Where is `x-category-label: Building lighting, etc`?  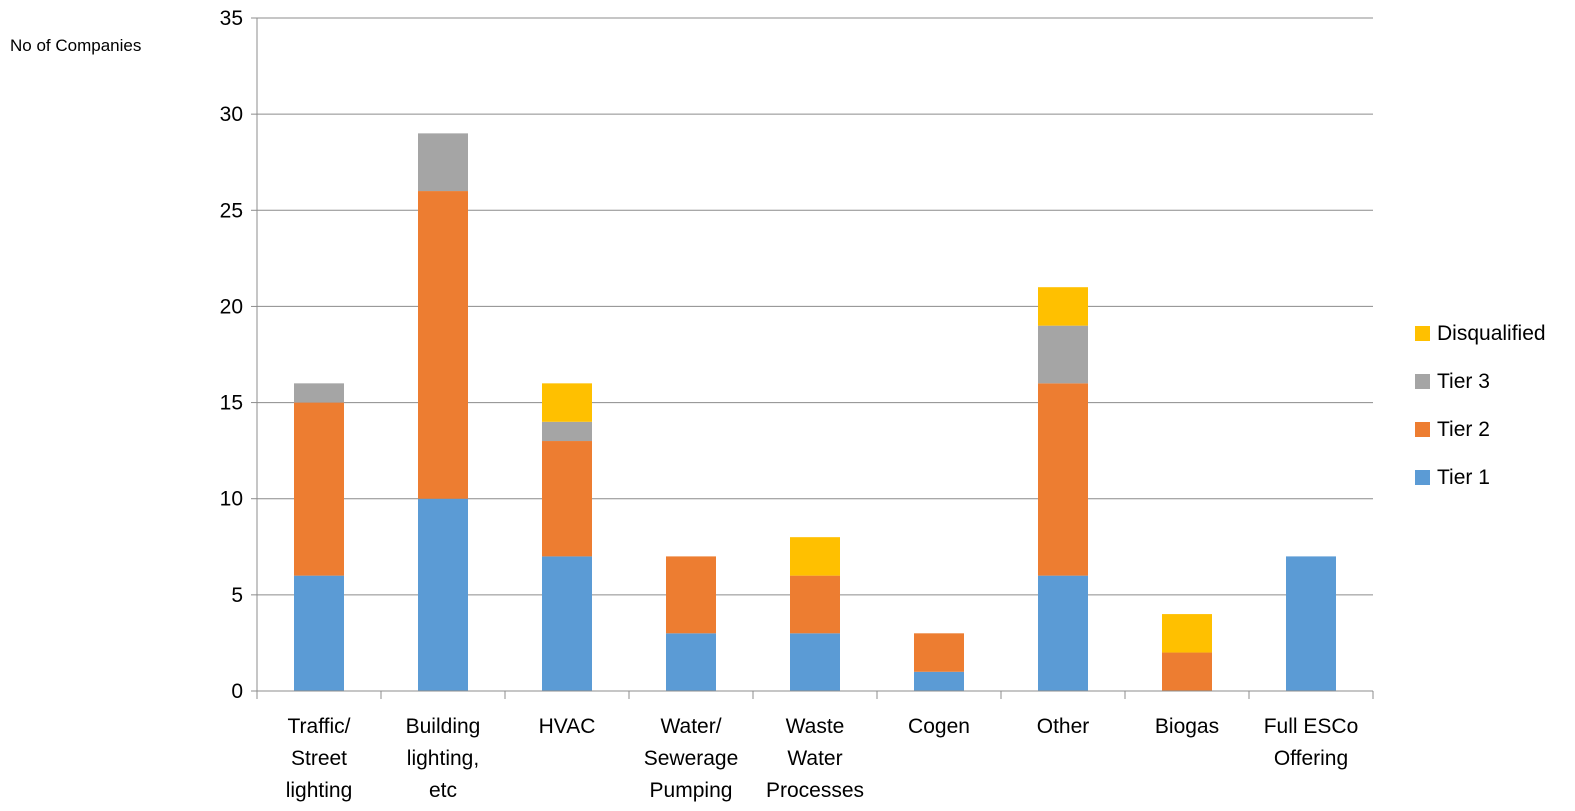
x-category-label: Building lighting, etc is located at coordinates (443, 758).